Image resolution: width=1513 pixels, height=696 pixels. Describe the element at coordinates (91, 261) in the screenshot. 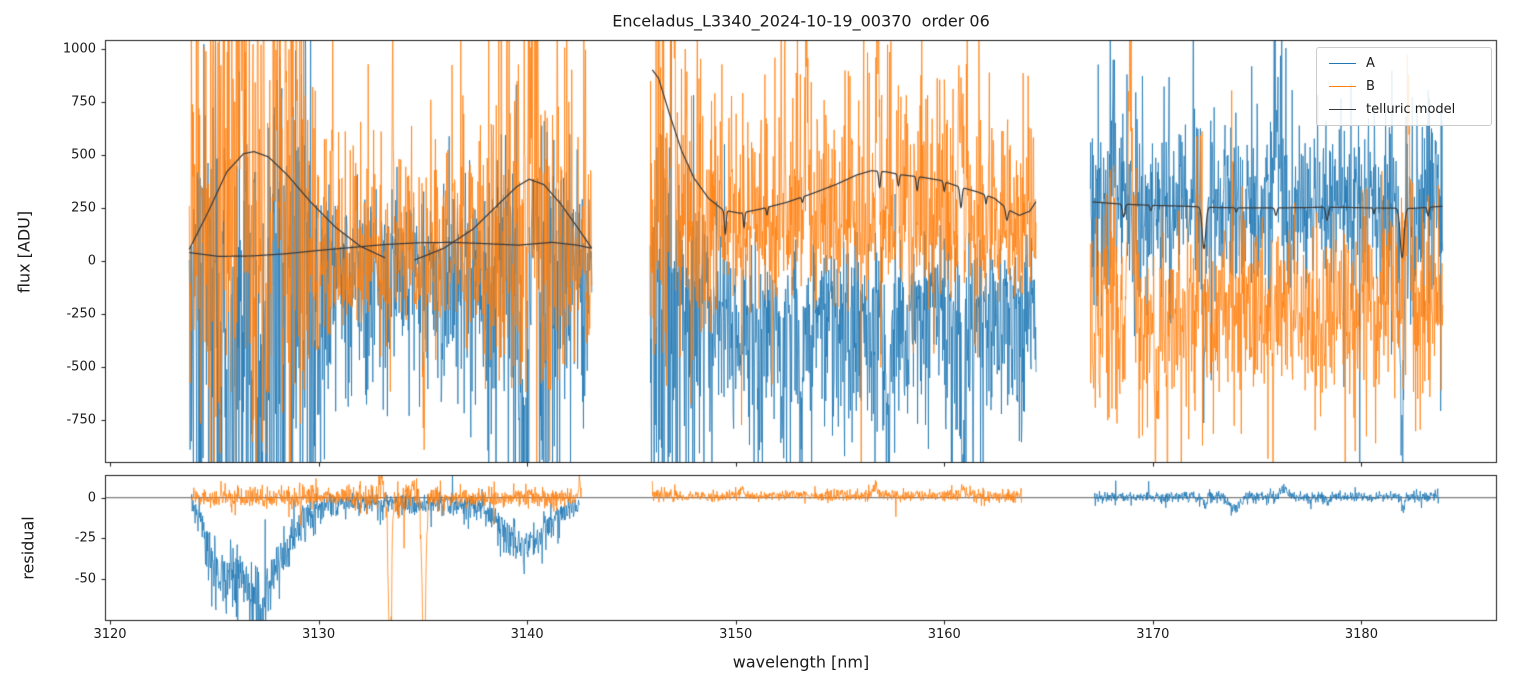

I see `top-y-tick-label: 0` at that location.